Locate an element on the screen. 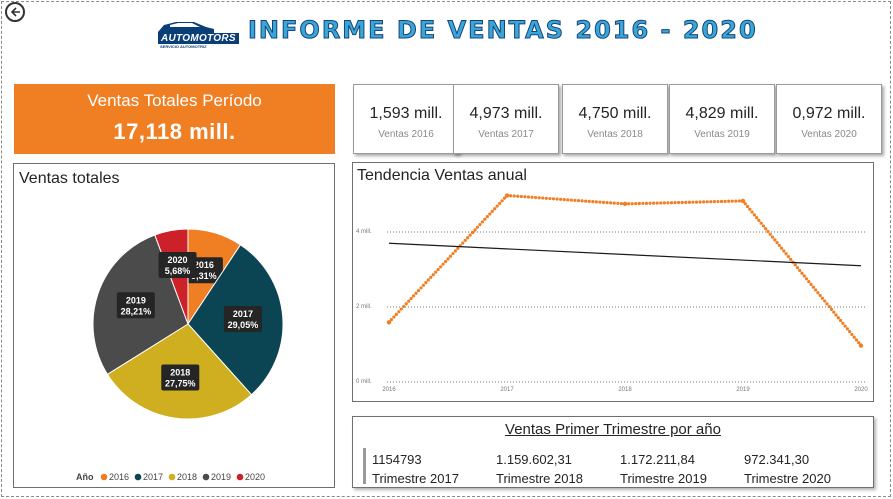 The image size is (893, 499). data-label-year: 2018 is located at coordinates (180, 373).